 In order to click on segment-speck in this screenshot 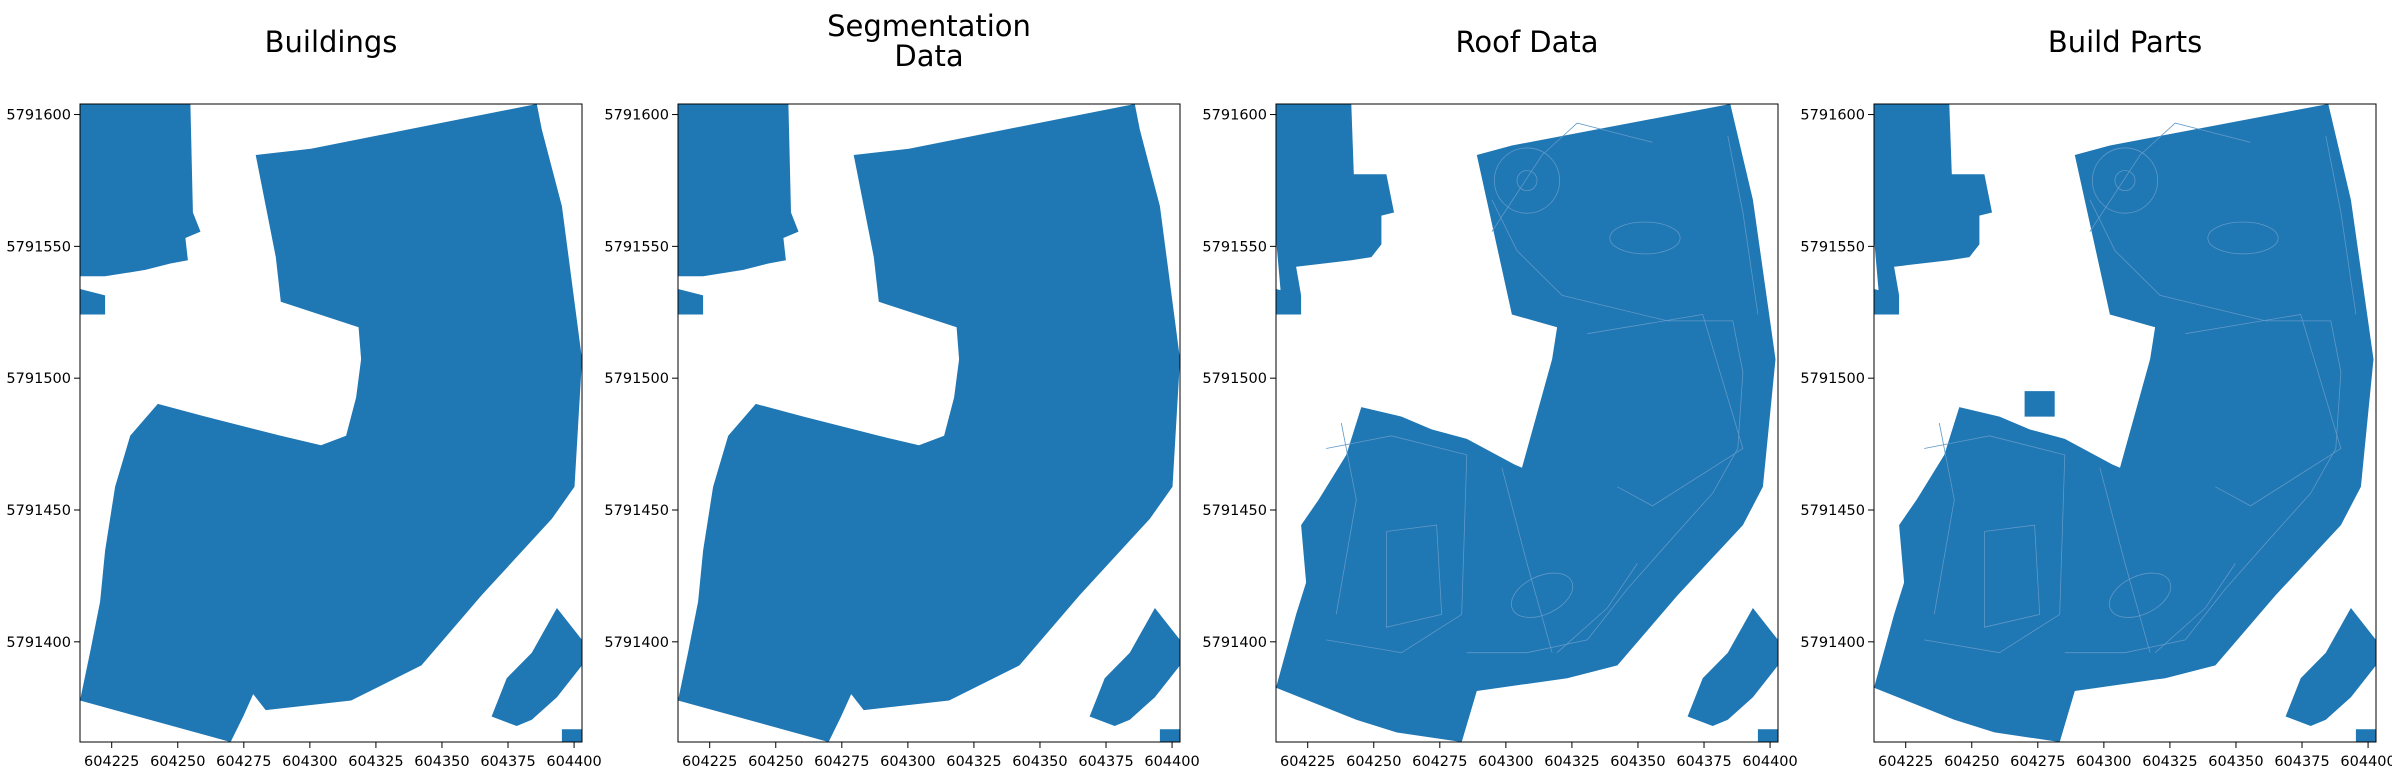, I will do `click(1099, 550)`.